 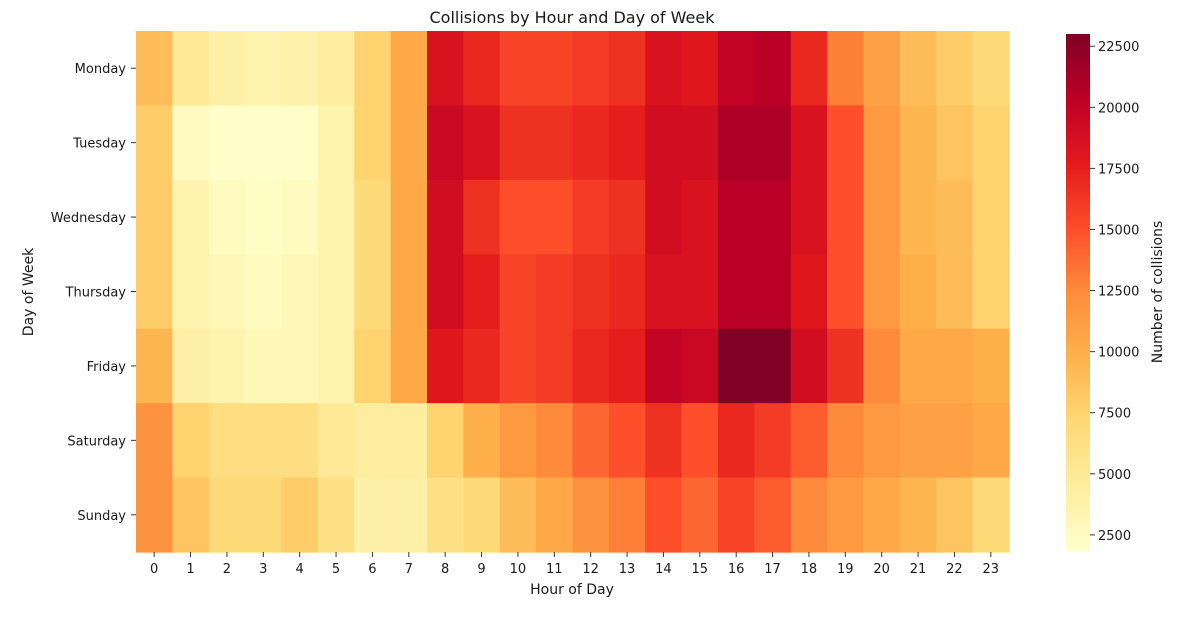 I want to click on x-tick-label: 10, so click(x=518, y=569).